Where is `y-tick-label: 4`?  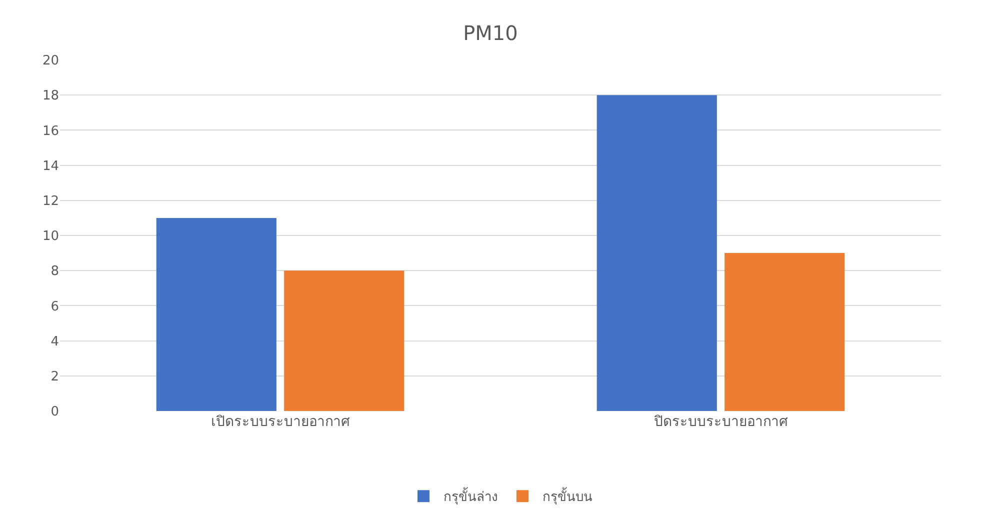
y-tick-label: 4 is located at coordinates (54, 342).